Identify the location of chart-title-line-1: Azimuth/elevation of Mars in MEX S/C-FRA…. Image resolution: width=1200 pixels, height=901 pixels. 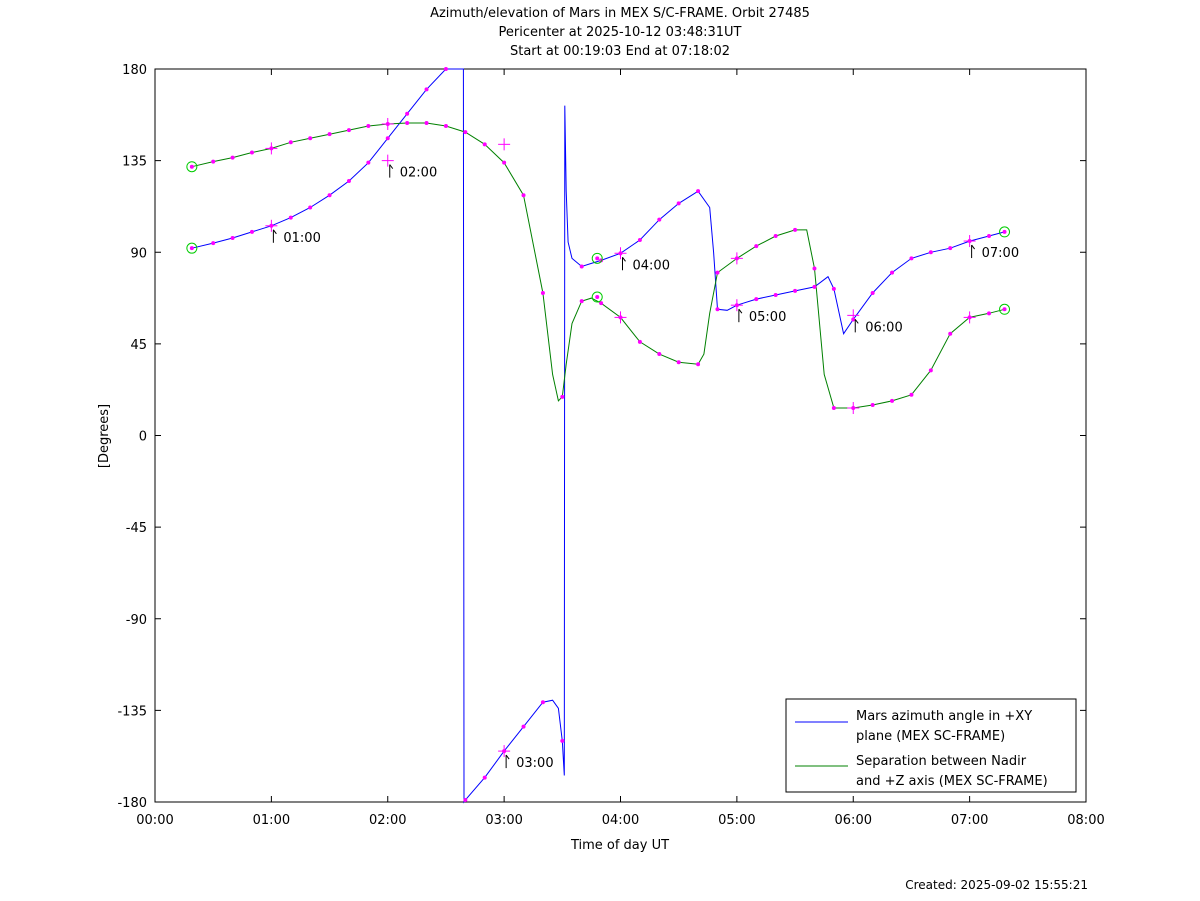
(620, 13).